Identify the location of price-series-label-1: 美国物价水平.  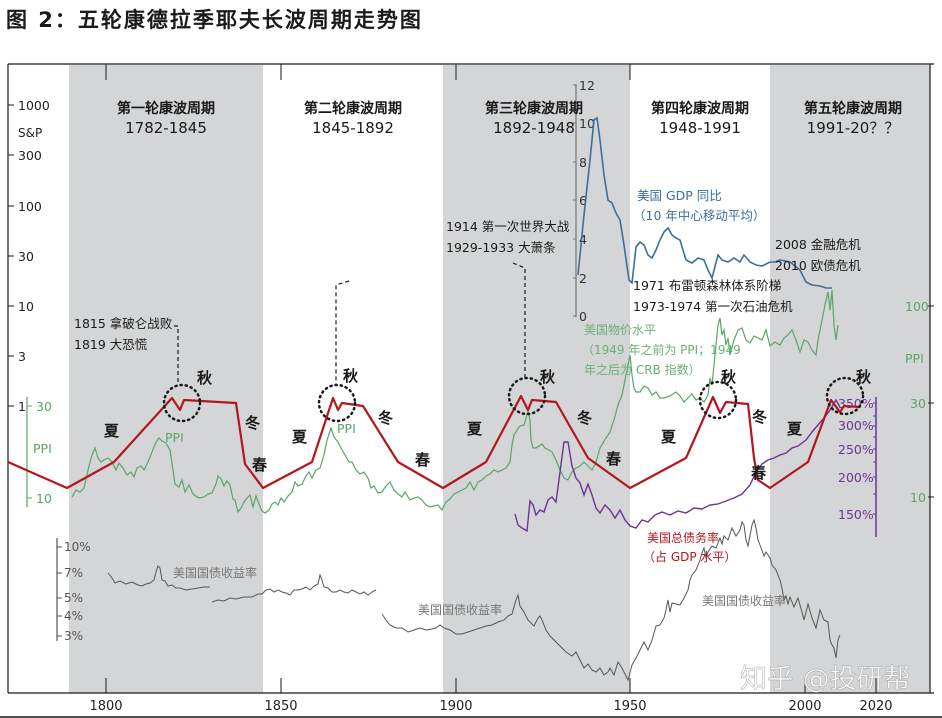
(620, 330).